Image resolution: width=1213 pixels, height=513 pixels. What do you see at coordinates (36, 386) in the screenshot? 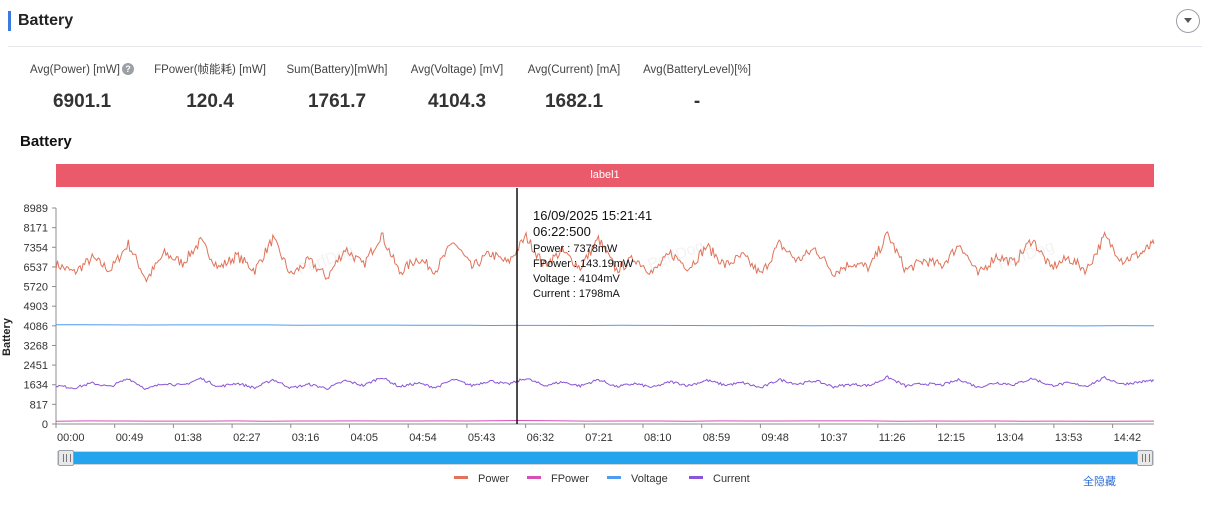
I see `y-tick-label: 1634` at bounding box center [36, 386].